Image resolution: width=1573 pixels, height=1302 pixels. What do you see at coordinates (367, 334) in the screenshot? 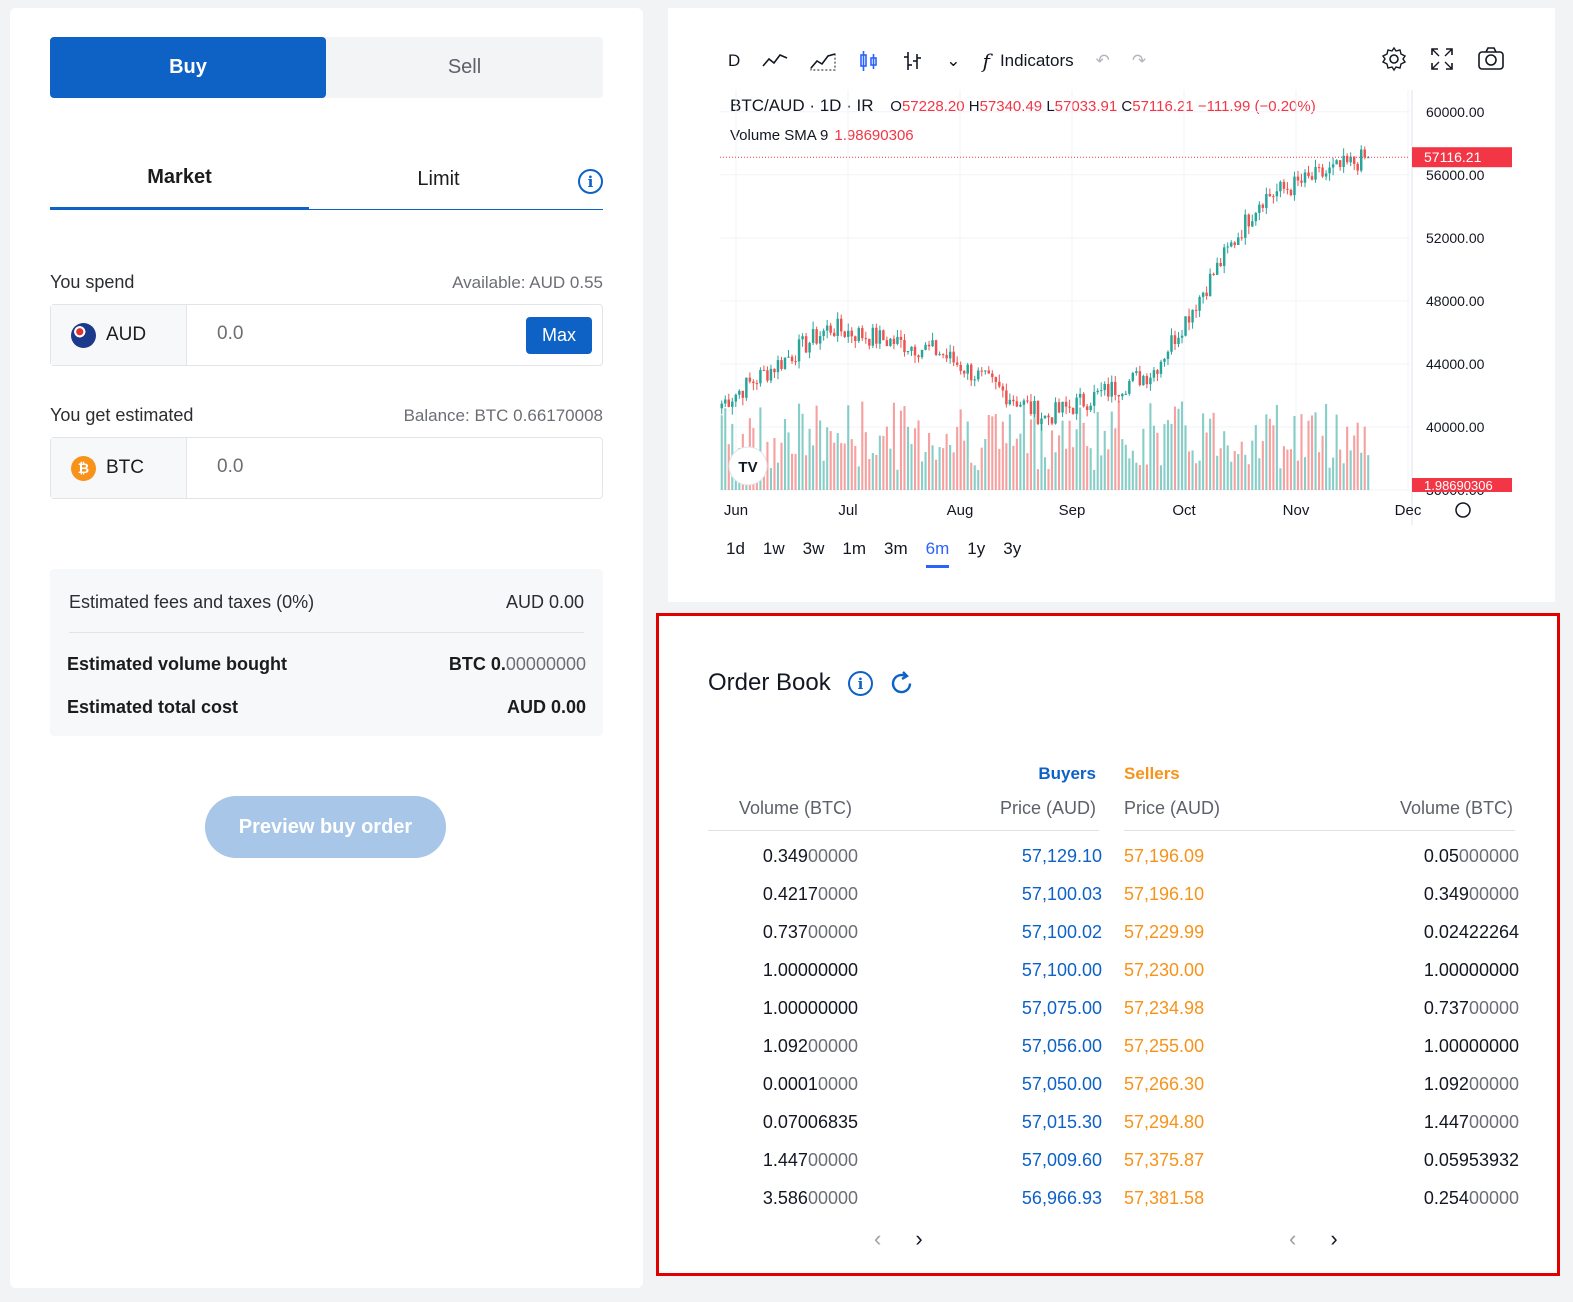
I see `spend-input` at bounding box center [367, 334].